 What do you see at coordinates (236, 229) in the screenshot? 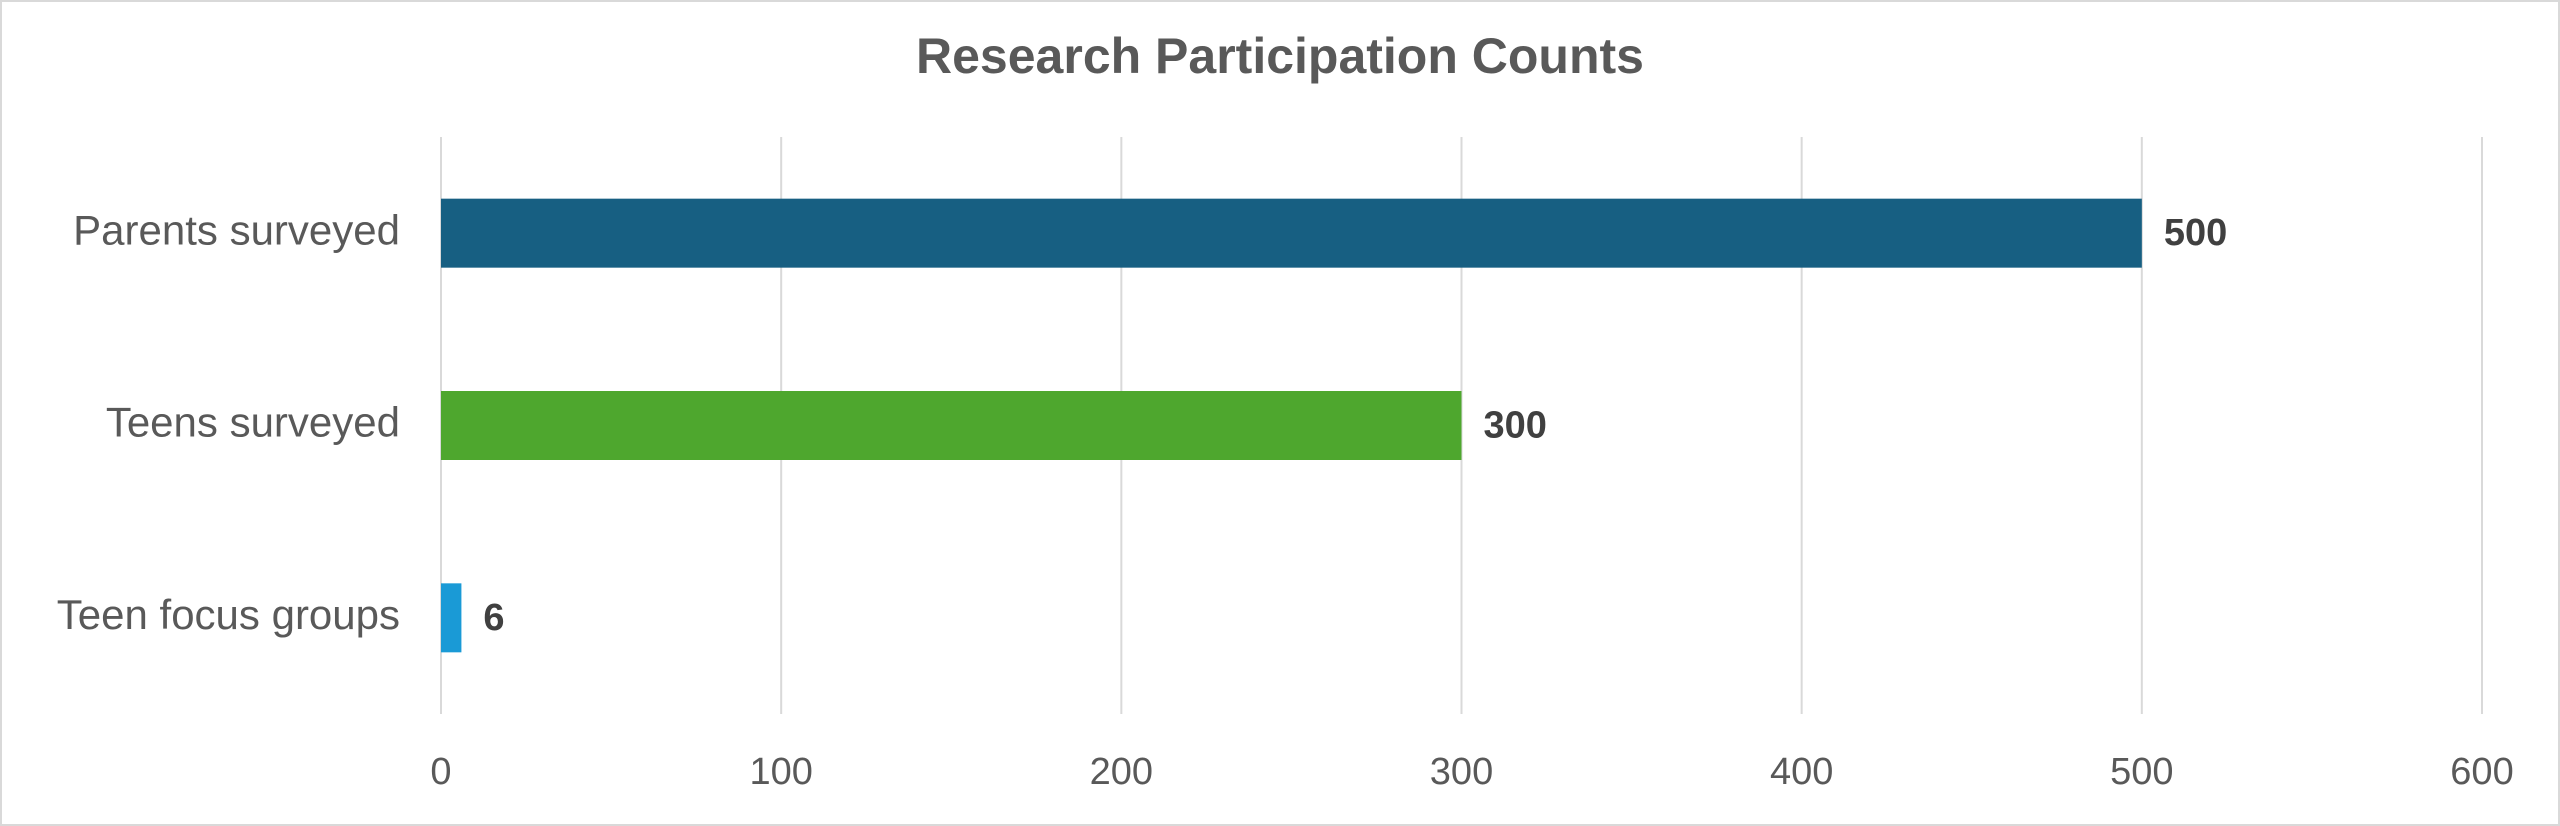
I see `y-tick-label: Parents surveyed` at bounding box center [236, 229].